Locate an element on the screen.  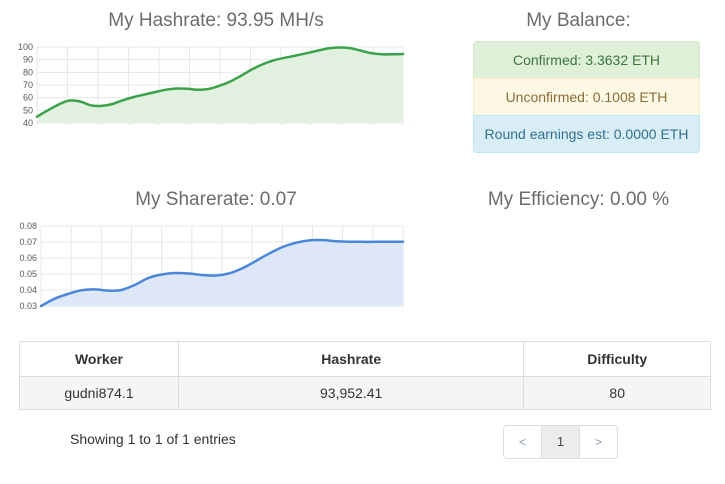
worker-hashrate-cell: 93,952.41 is located at coordinates (351, 393).